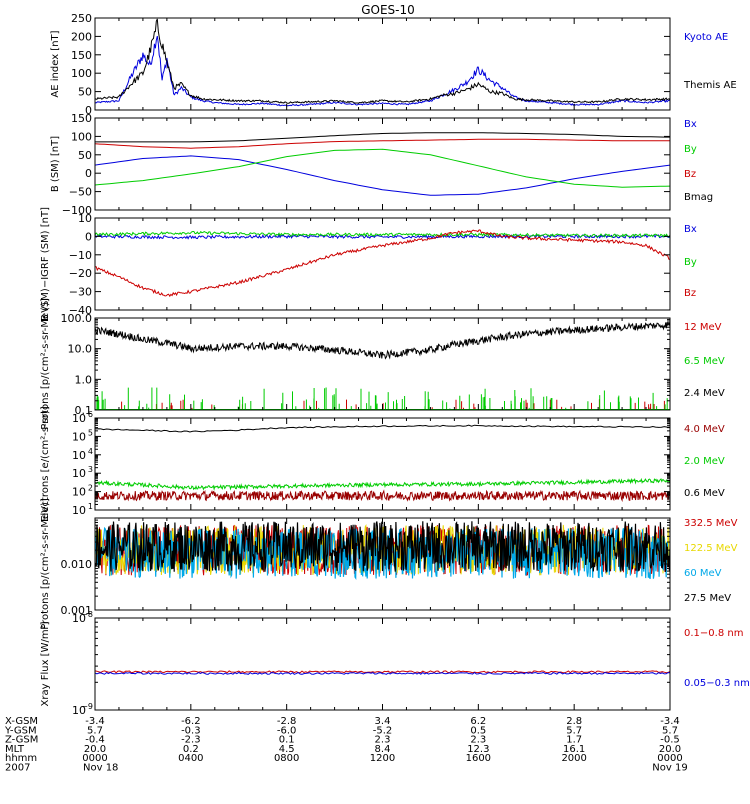 This screenshot has width=750, height=804. What do you see at coordinates (87, 614) in the screenshot?
I see `y-tick-exponent: −8` at bounding box center [87, 614].